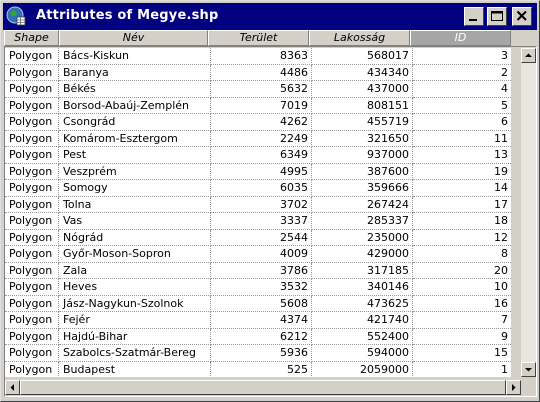 This screenshot has height=402, width=540. Describe the element at coordinates (258, 270) in the screenshot. I see `table-row: Polygon Zala 3786 317185 20` at that location.